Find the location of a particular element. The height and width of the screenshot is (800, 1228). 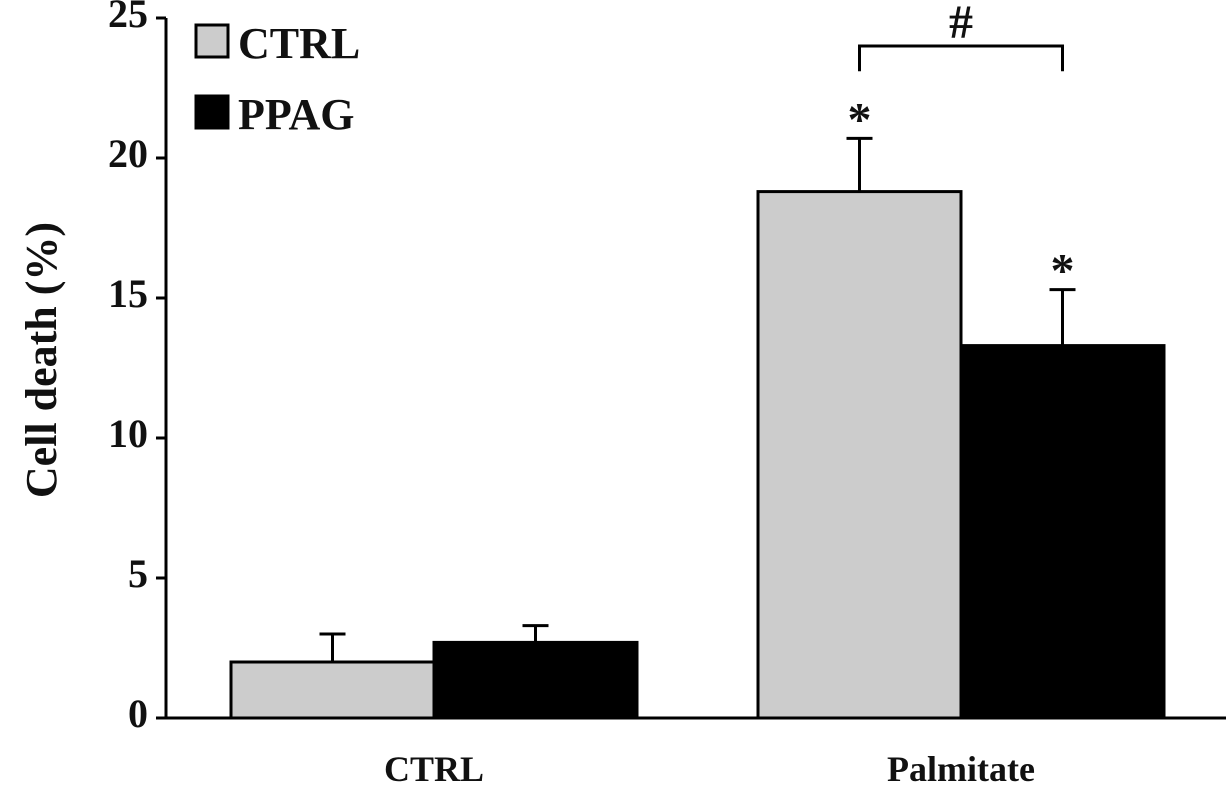

category-labels: CTRL Palmitate is located at coordinates (709, 769).